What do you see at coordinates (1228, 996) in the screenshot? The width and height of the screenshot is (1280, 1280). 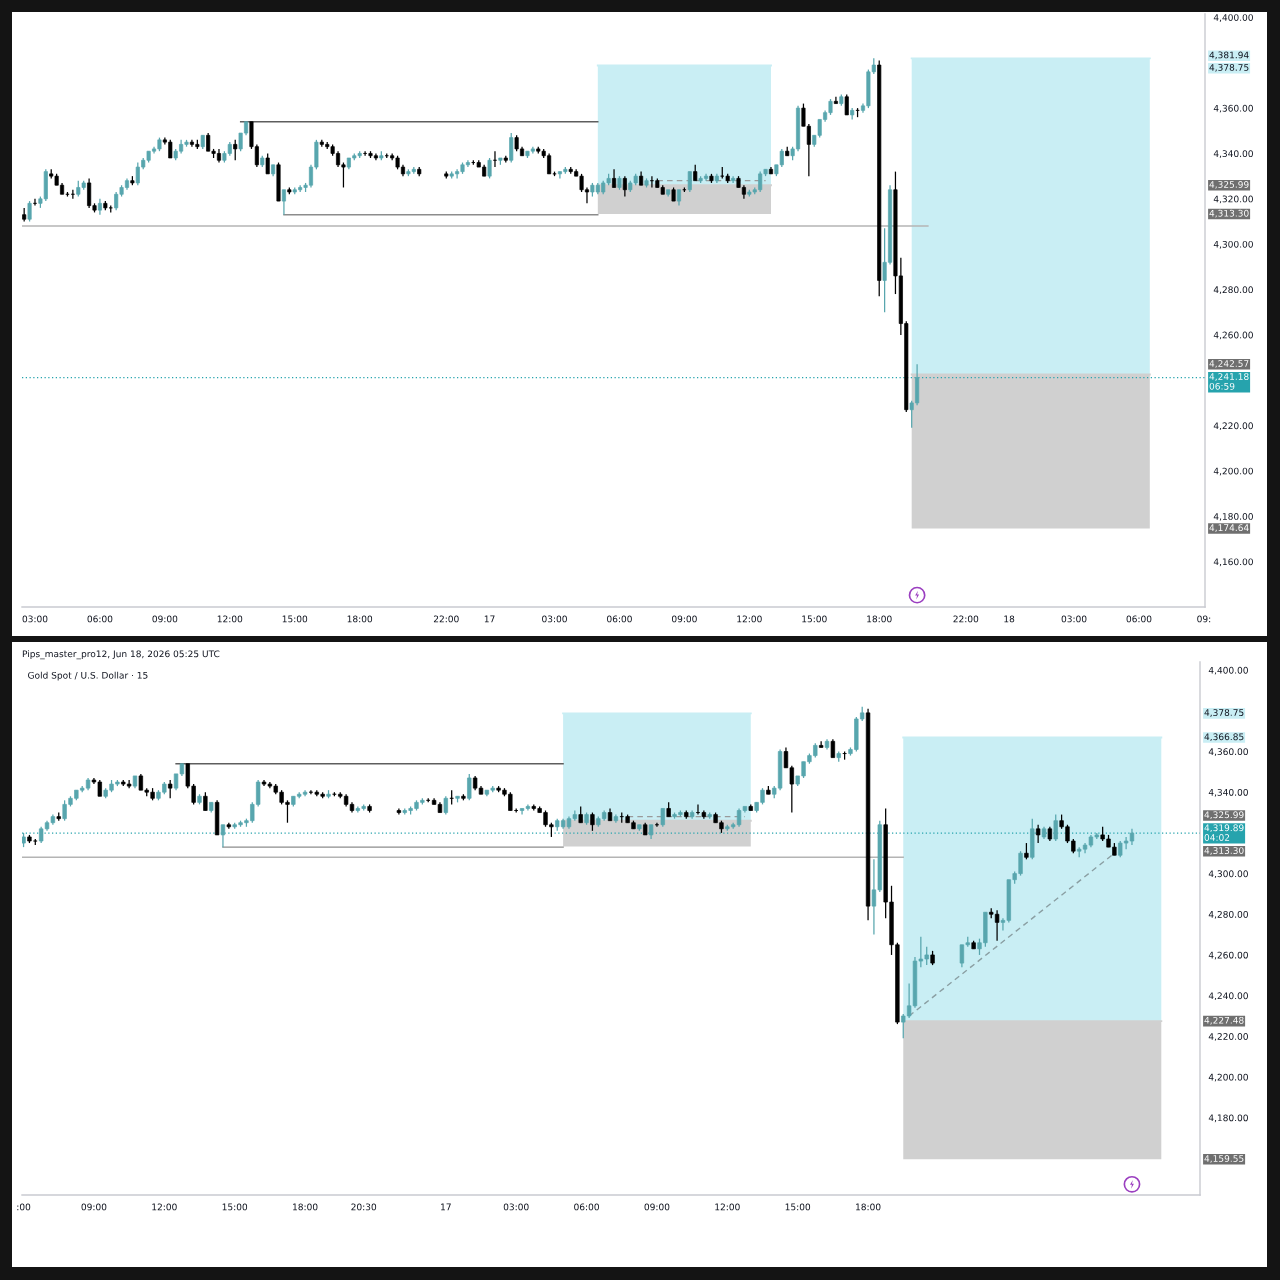 I see `y-tick-label: 4,240.00` at bounding box center [1228, 996].